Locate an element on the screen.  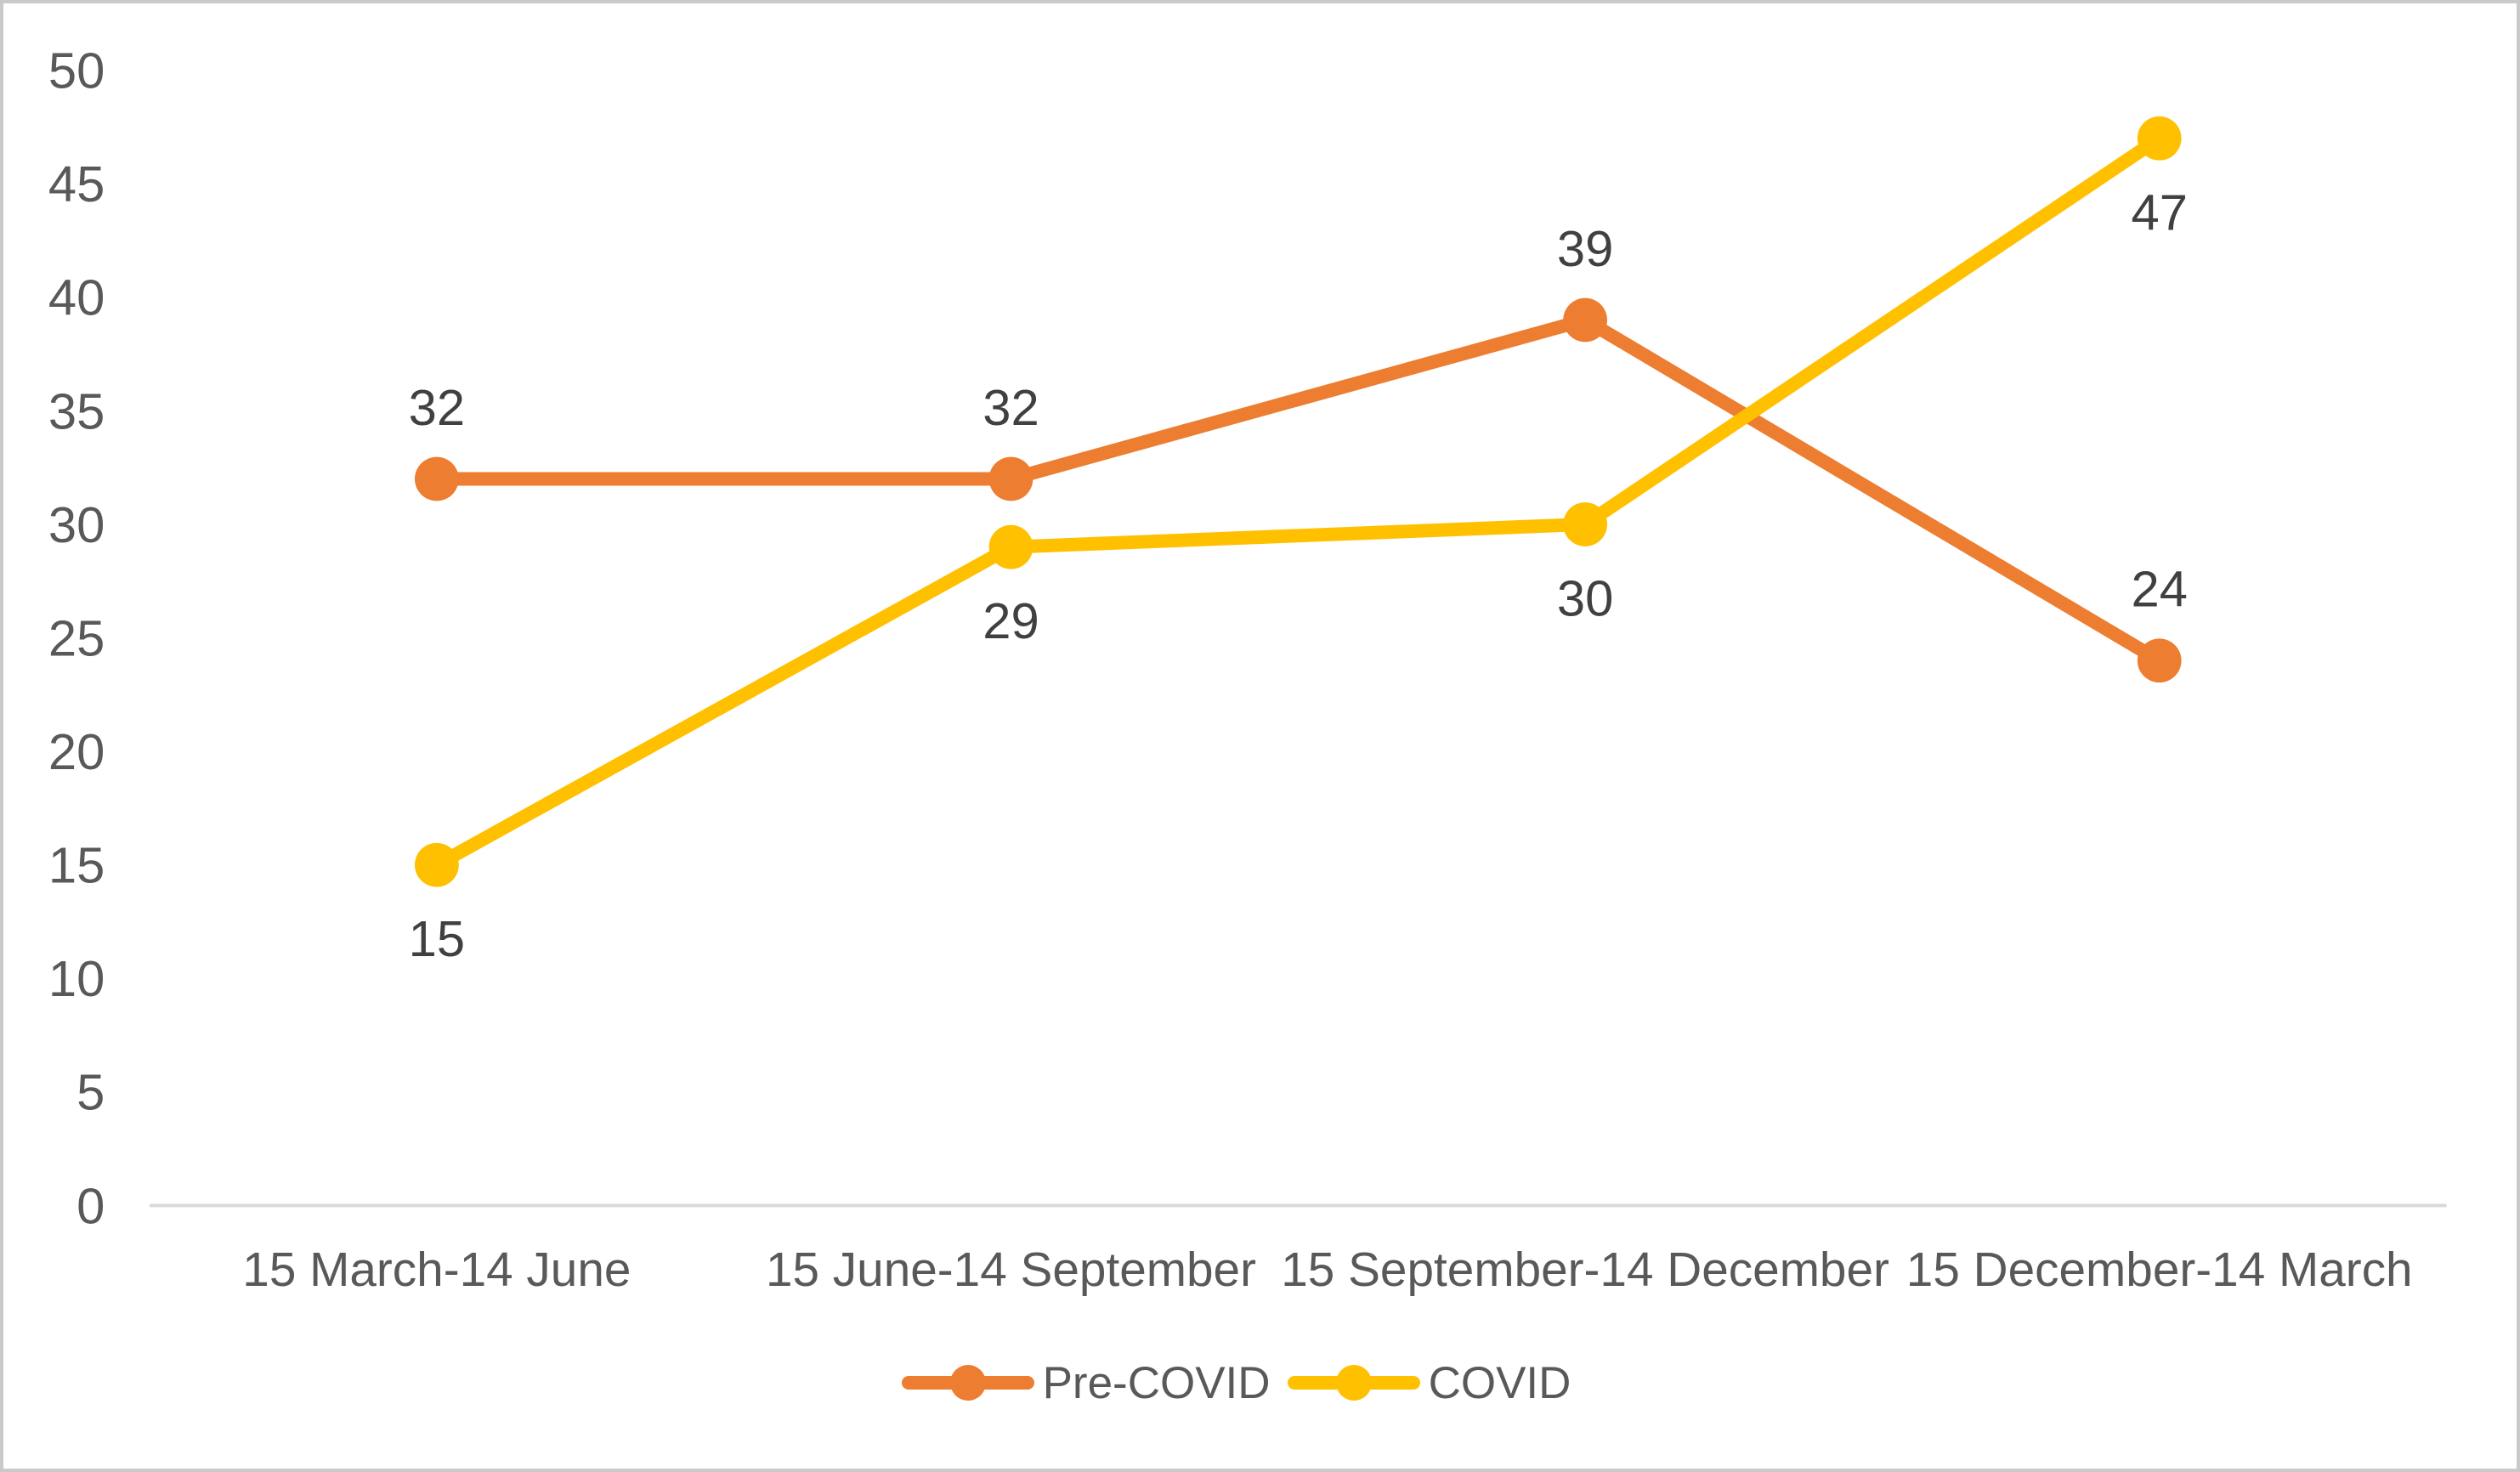
svg-text: 50 is located at coordinates (76, 70).